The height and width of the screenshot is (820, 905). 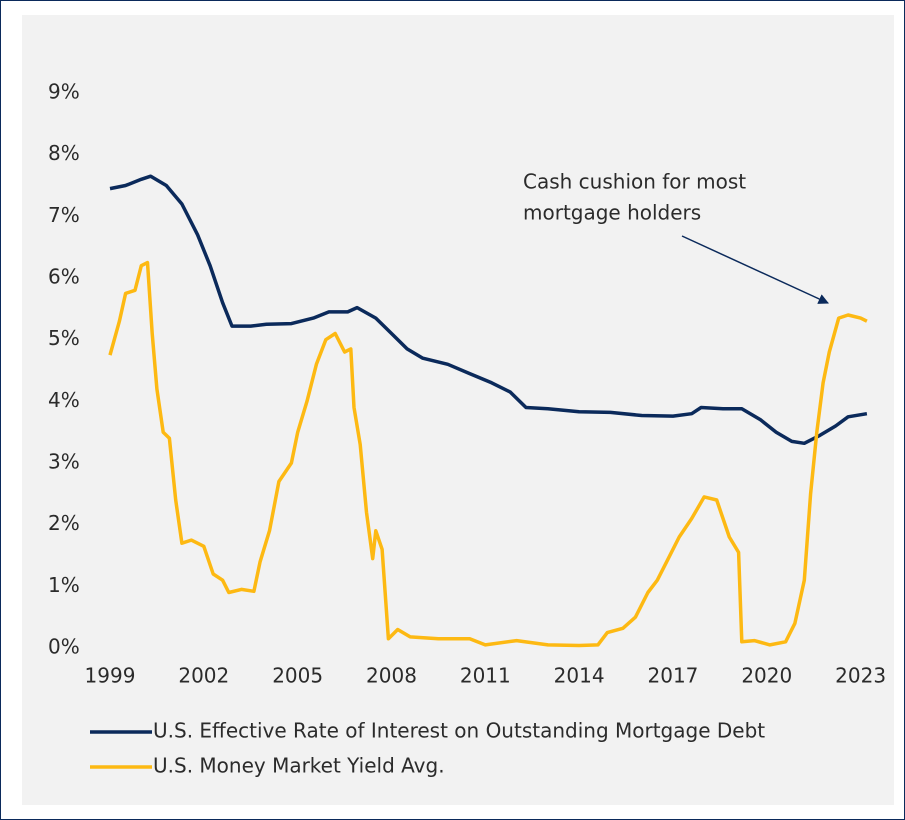 What do you see at coordinates (203, 676) in the screenshot?
I see `x-tick-label: 2002` at bounding box center [203, 676].